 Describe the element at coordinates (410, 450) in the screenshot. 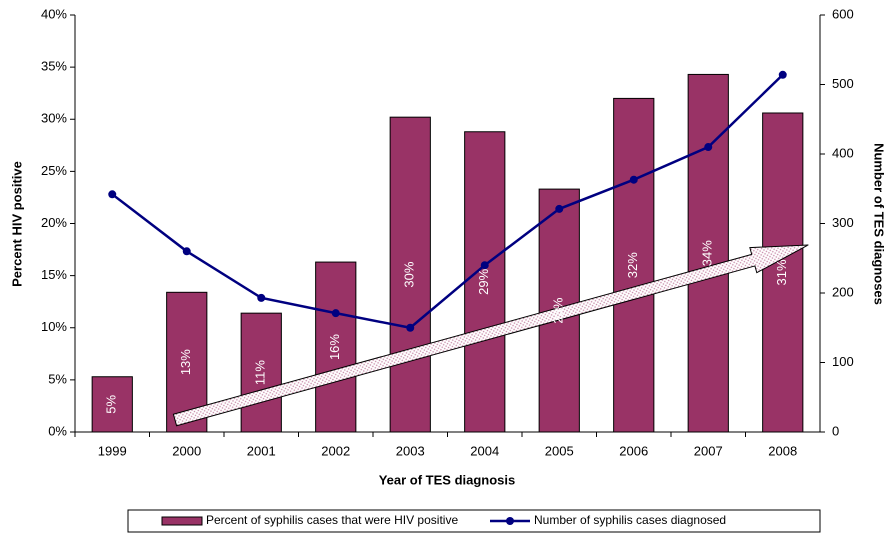

I see `x-tick-label: 2003` at that location.